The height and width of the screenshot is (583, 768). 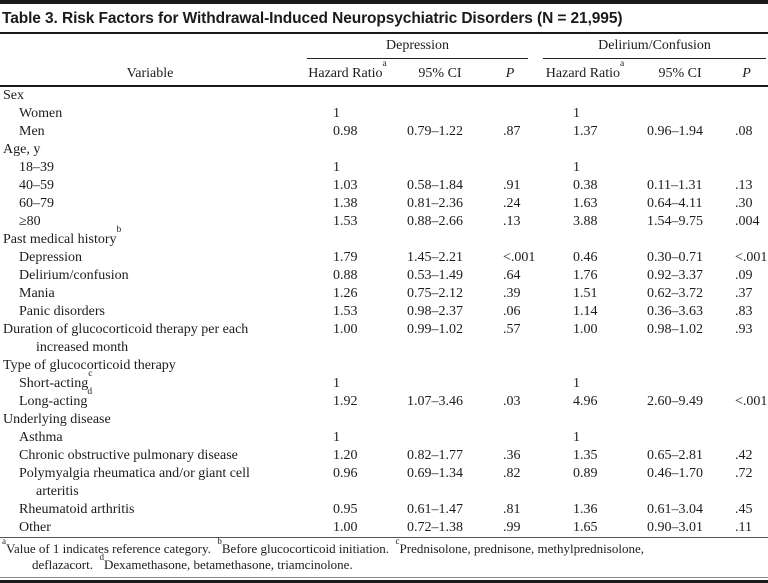 I want to click on cell-p1: .99, so click(x=512, y=527).